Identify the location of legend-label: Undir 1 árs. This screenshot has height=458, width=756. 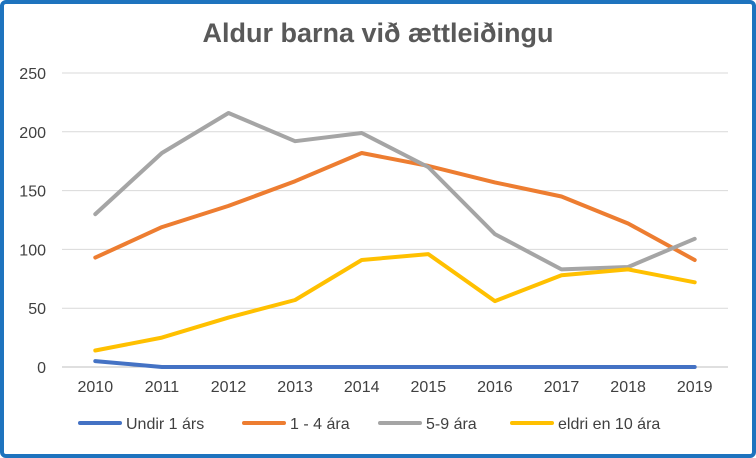
(165, 424).